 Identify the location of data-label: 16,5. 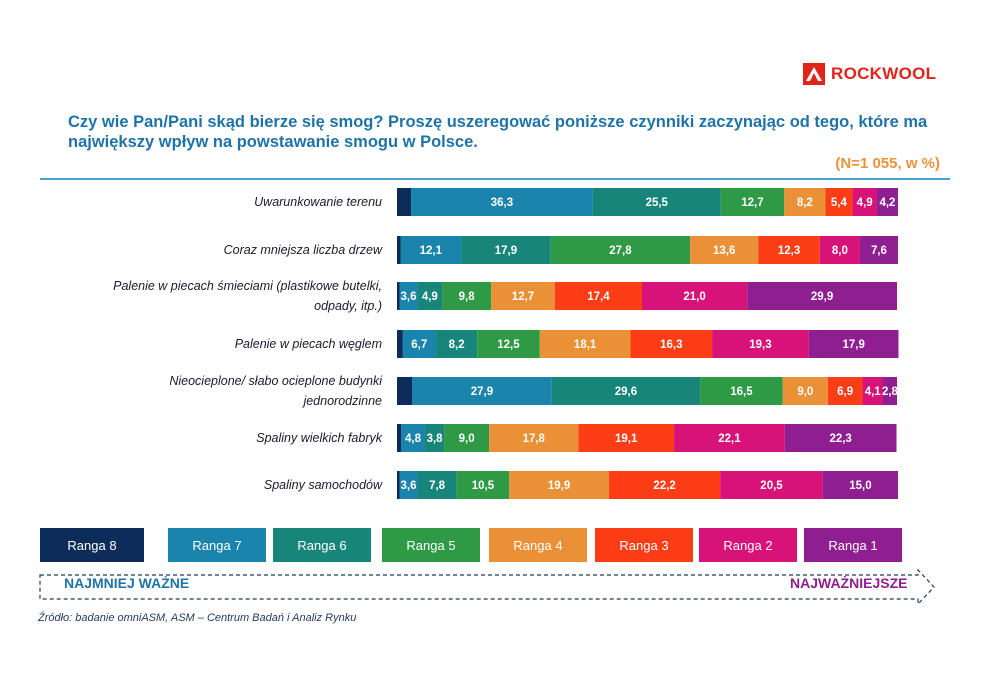
(741, 392).